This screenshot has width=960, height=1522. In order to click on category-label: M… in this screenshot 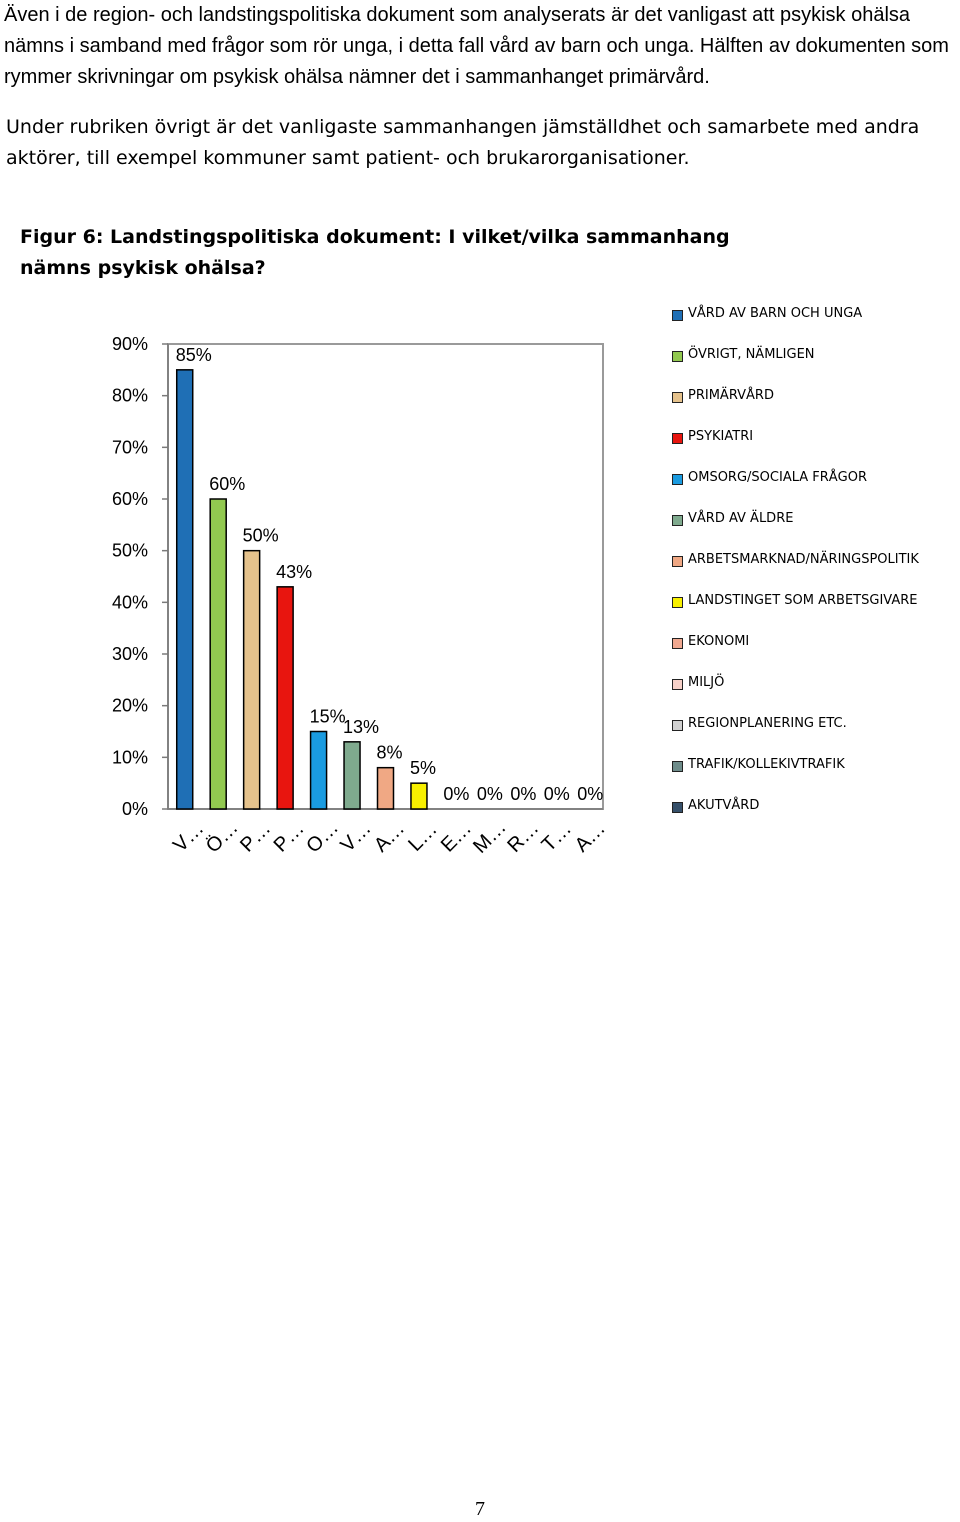, I will do `click(489, 836)`.